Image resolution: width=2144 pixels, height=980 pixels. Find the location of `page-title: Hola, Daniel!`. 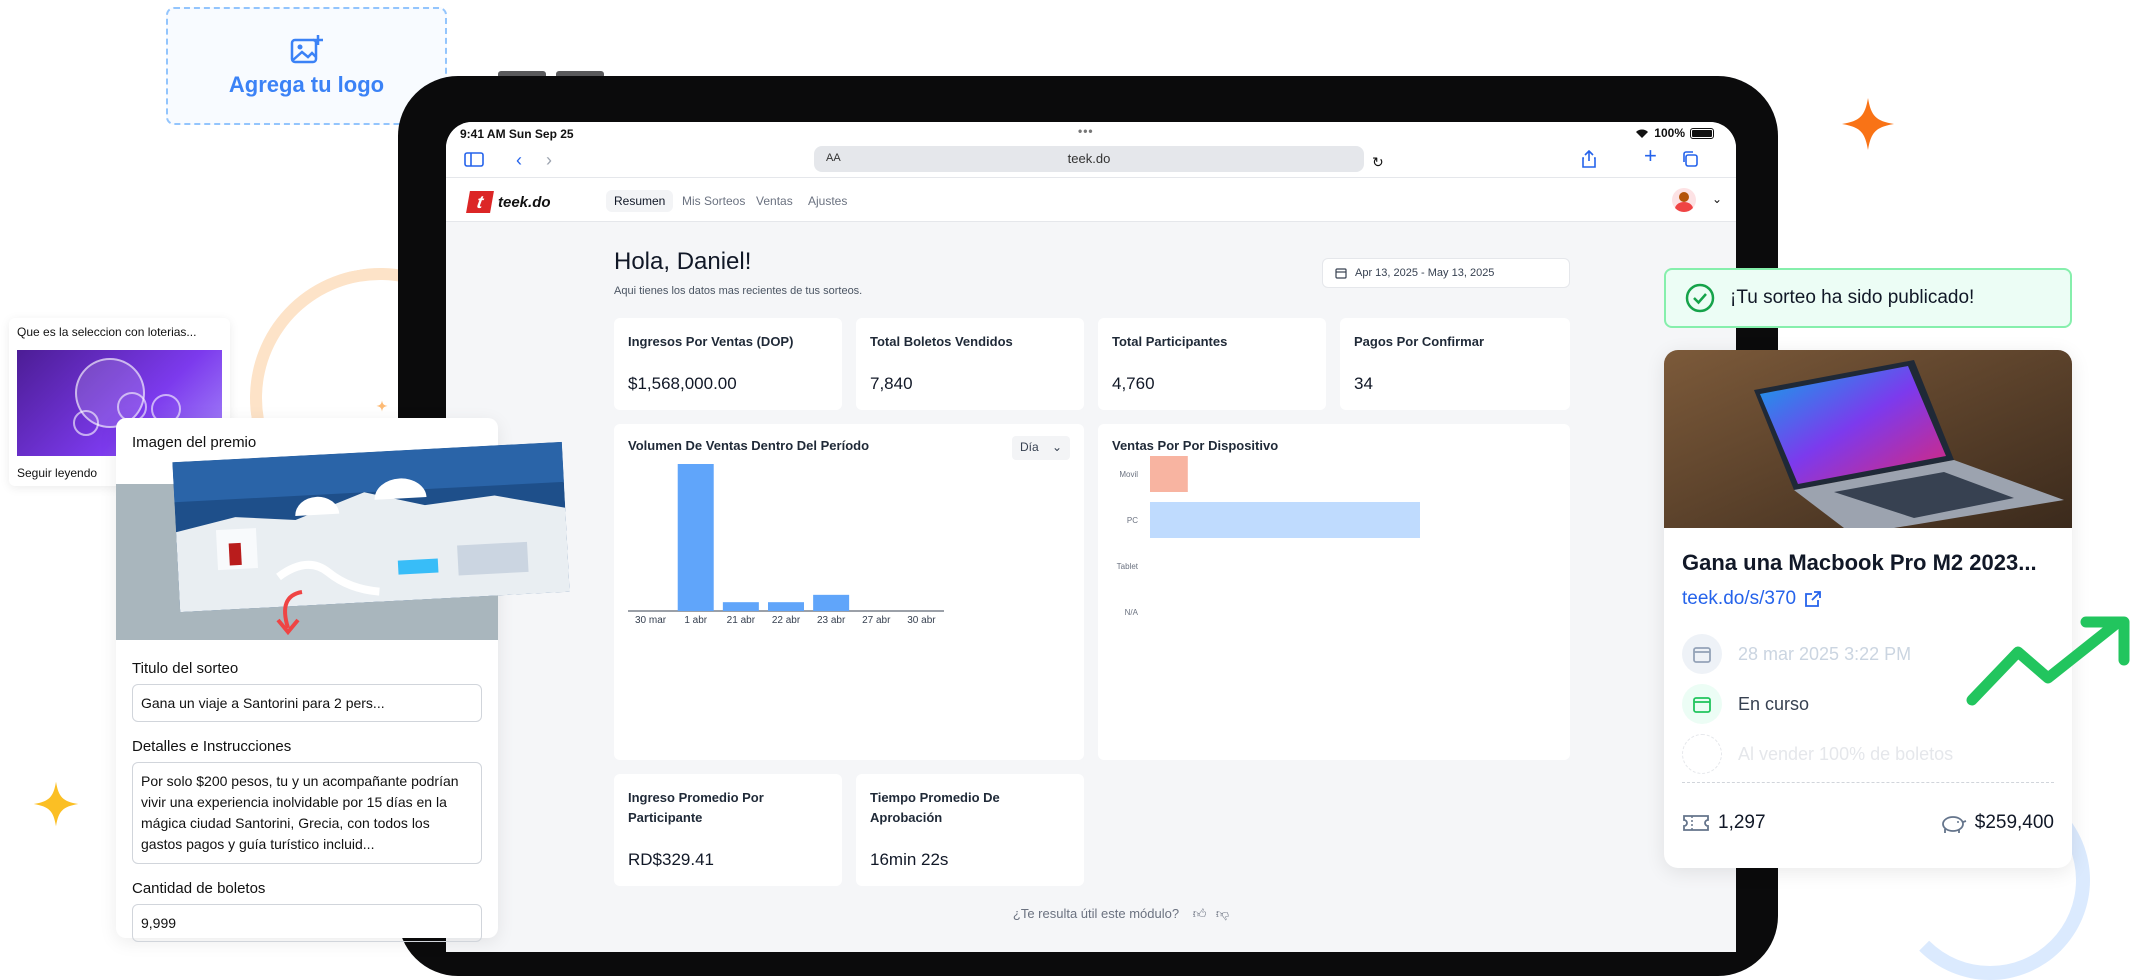

page-title: Hola, Daniel! is located at coordinates (683, 261).